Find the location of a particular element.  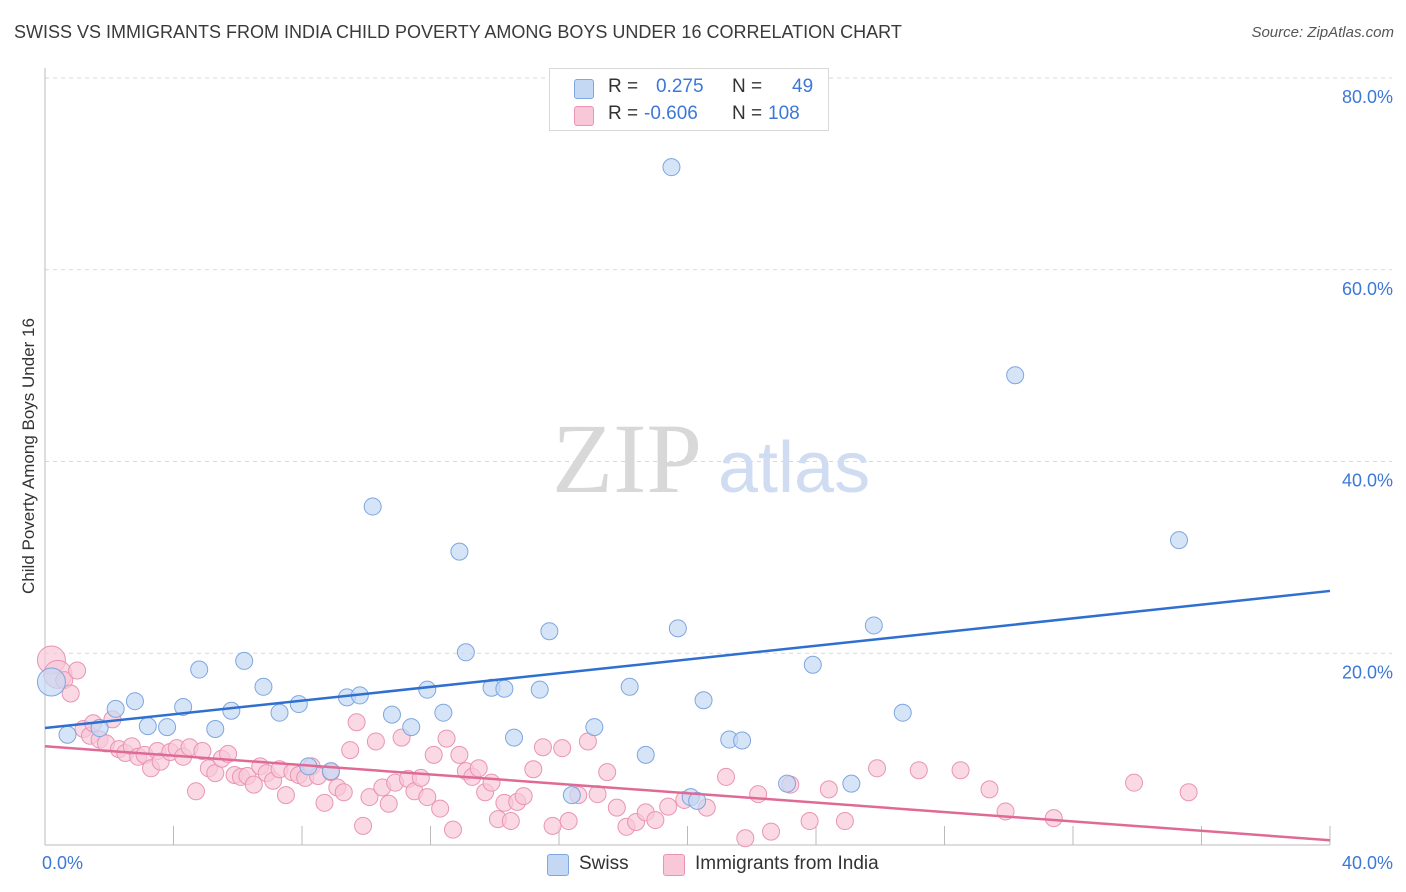

legend-india-n-value: 108 is located at coordinates (784, 113).